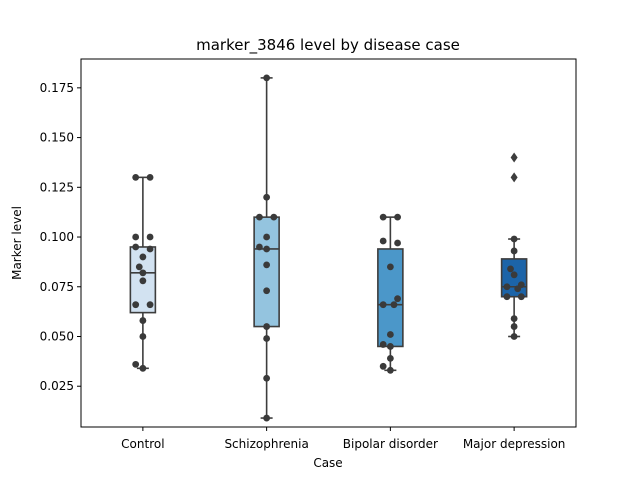 This screenshot has height=484, width=640. Describe the element at coordinates (142, 444) in the screenshot. I see `x-tick-label: Control` at that location.